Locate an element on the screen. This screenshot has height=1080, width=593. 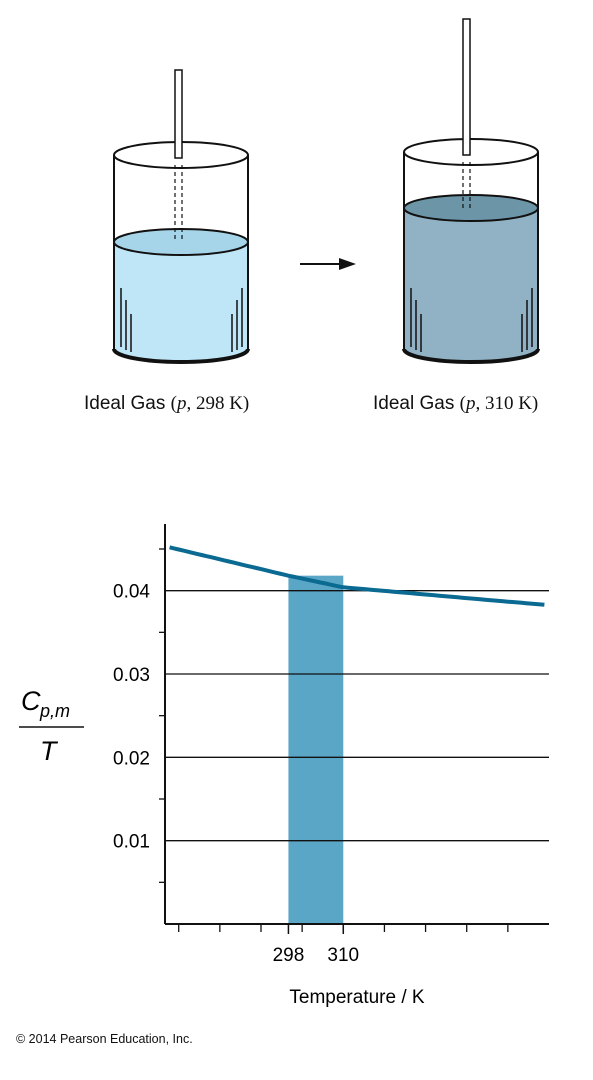
shaded-area is located at coordinates (316, 749).